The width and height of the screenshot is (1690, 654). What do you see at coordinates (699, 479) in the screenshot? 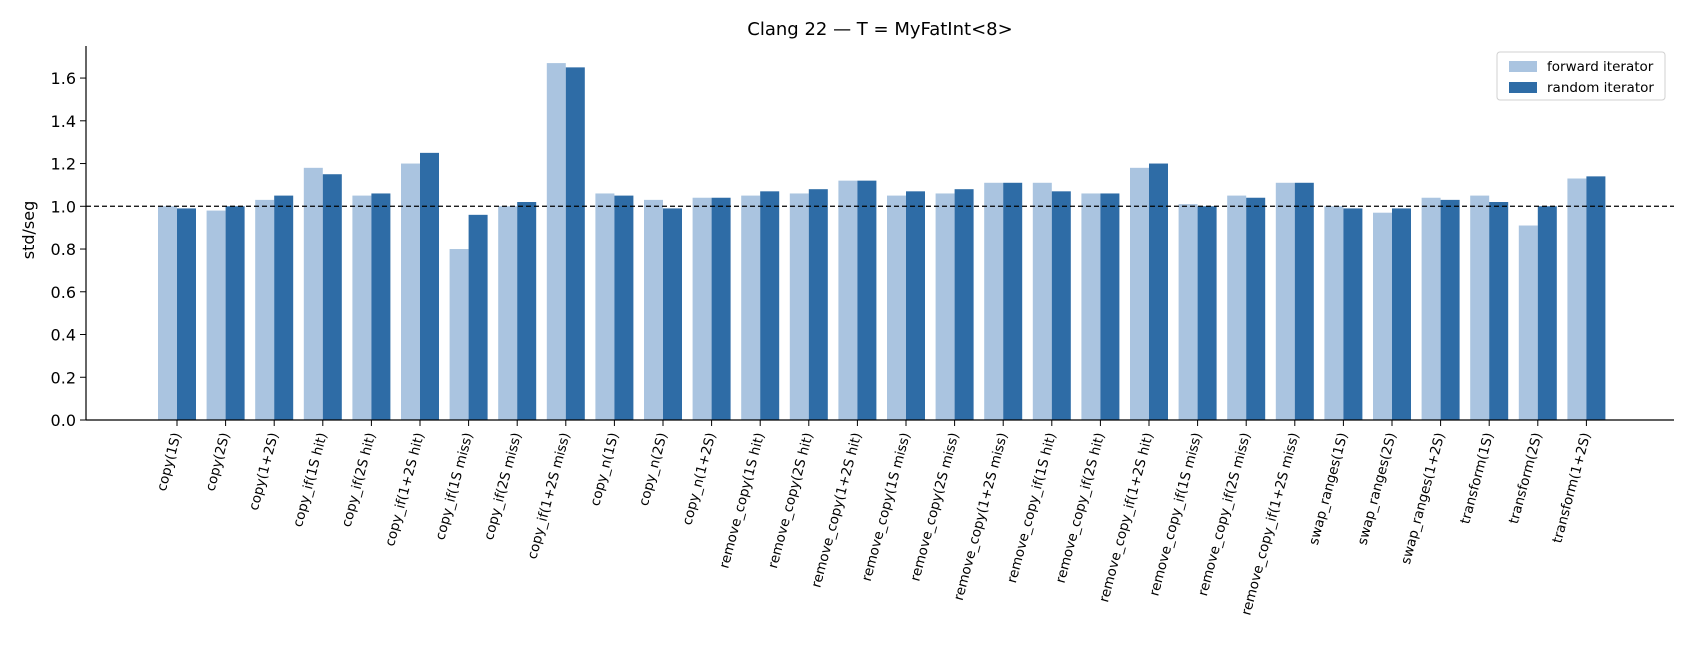
I see `x-tick-label-11: copy_n(1+2S)` at bounding box center [699, 479].